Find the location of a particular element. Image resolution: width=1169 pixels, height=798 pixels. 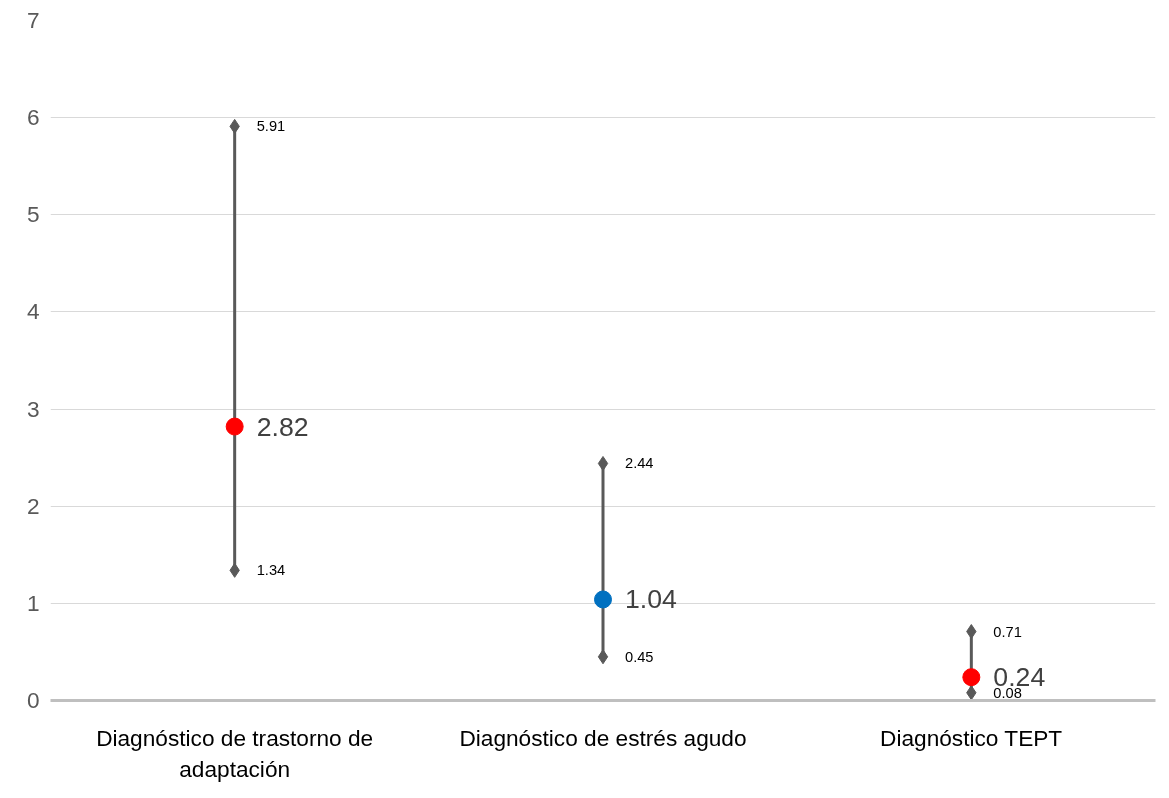

y-tick-label: 4 is located at coordinates (33, 311).